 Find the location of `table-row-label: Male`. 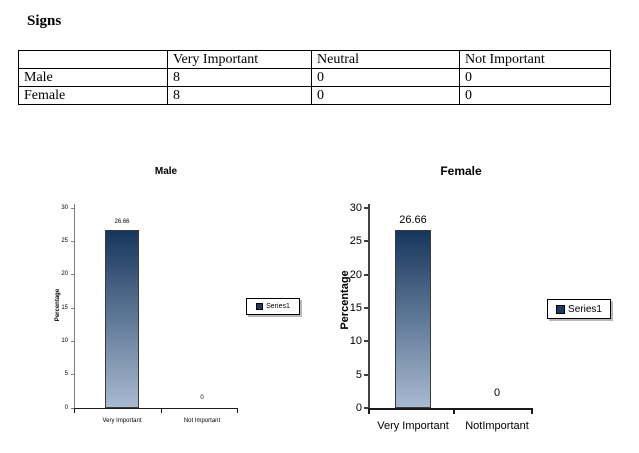

table-row-label: Male is located at coordinates (93, 77).